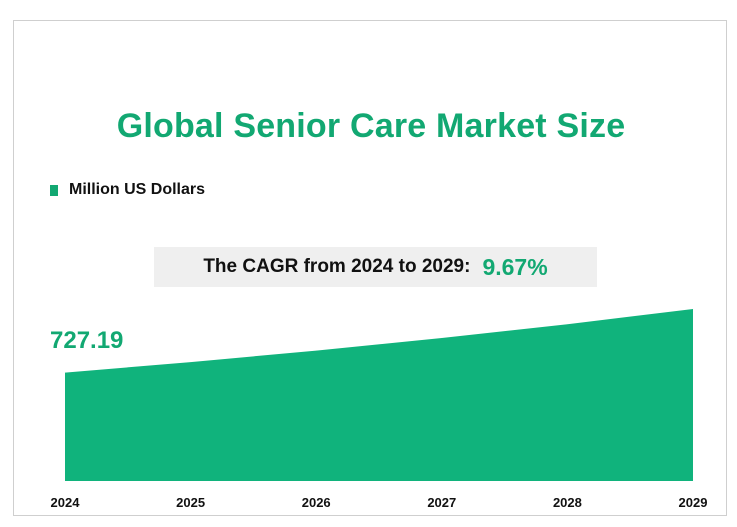 The image size is (737, 527). I want to click on x-tick-label: 2027, so click(441, 502).